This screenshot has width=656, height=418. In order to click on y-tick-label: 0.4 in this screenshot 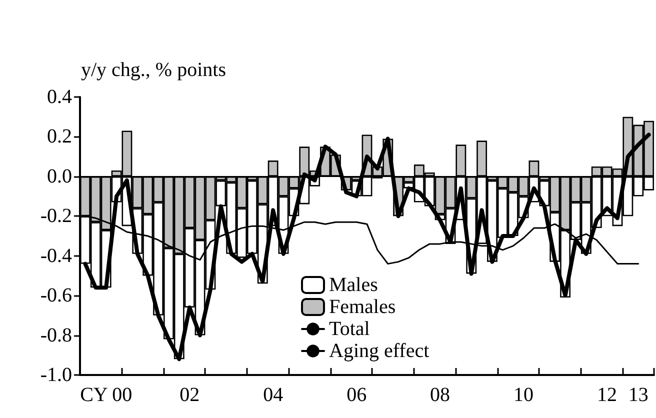, I will do `click(59, 97)`.